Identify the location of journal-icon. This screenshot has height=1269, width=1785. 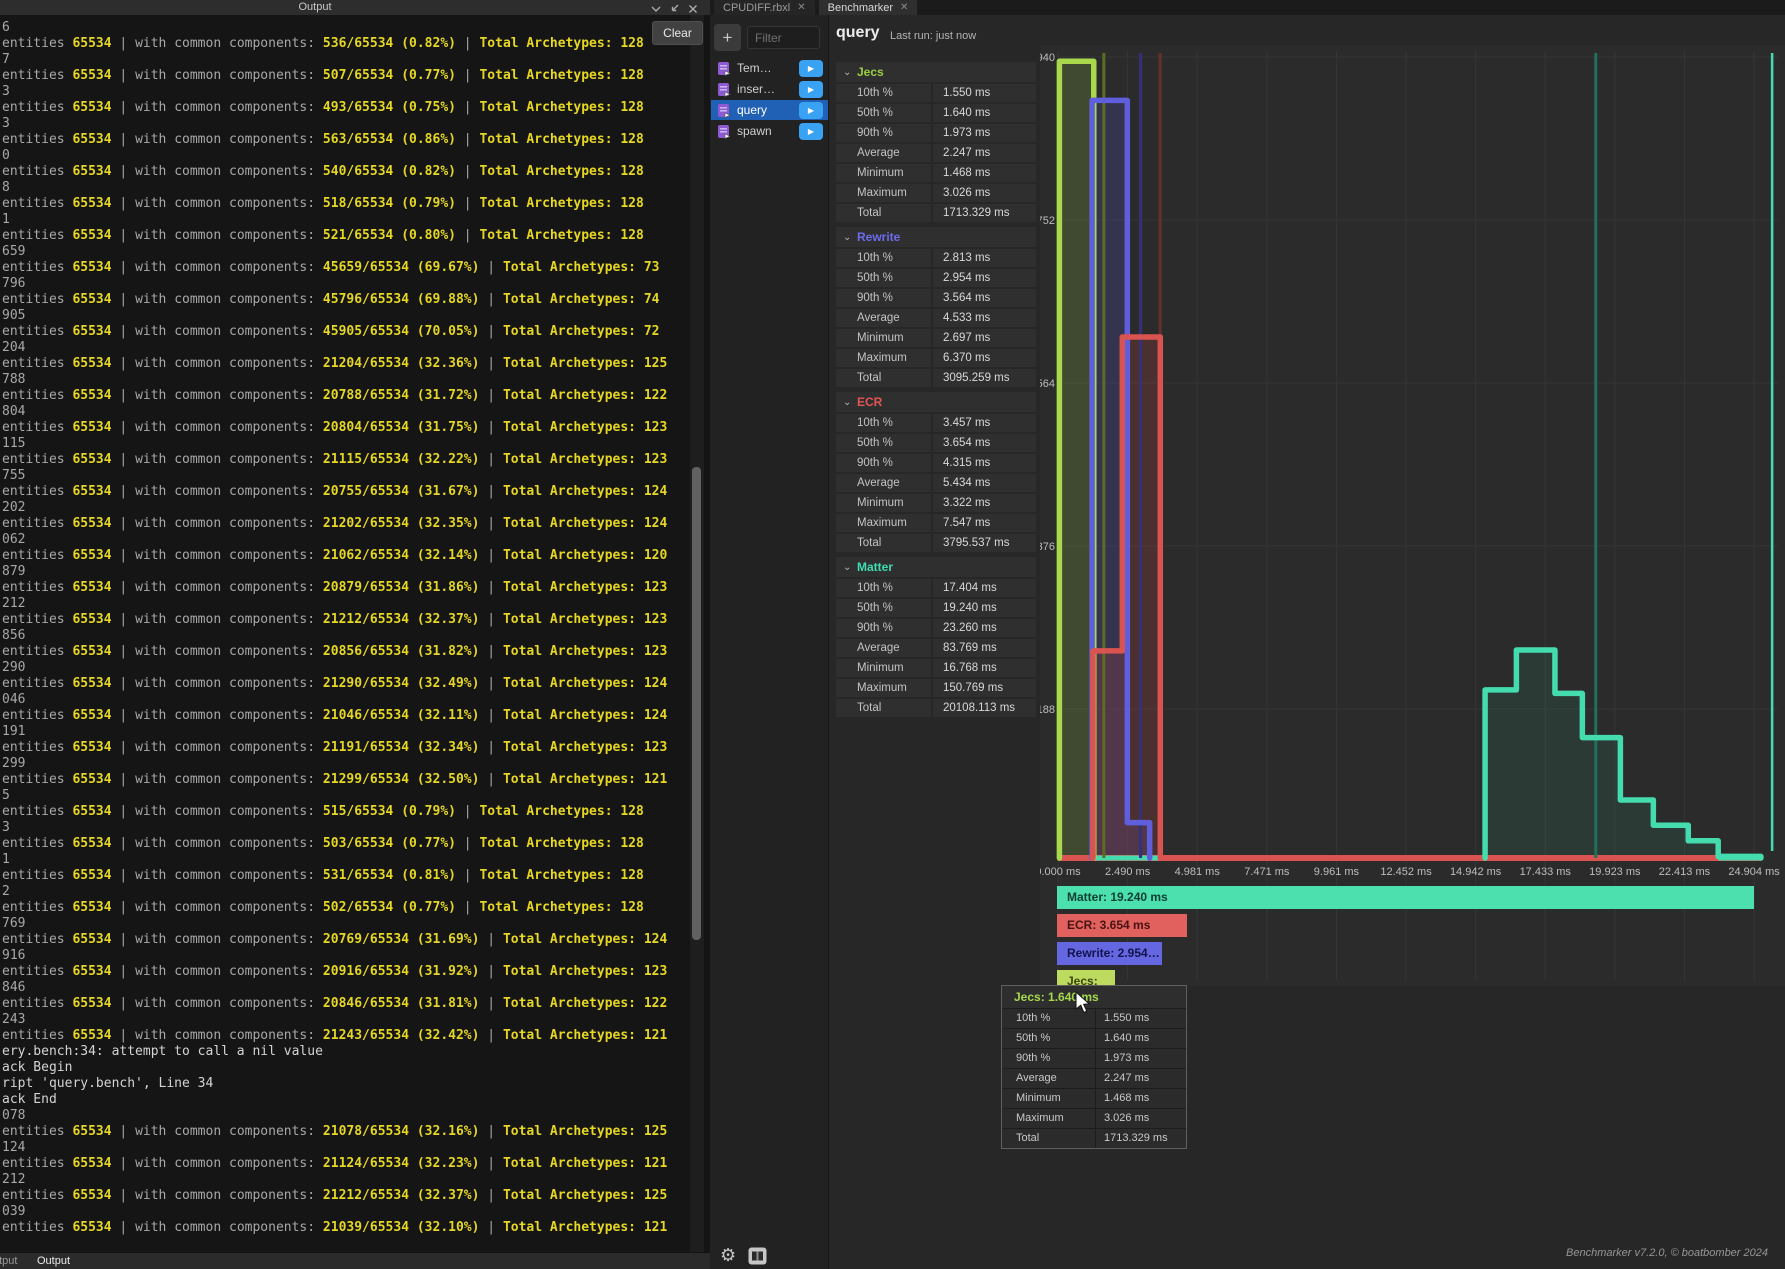
(757, 1258).